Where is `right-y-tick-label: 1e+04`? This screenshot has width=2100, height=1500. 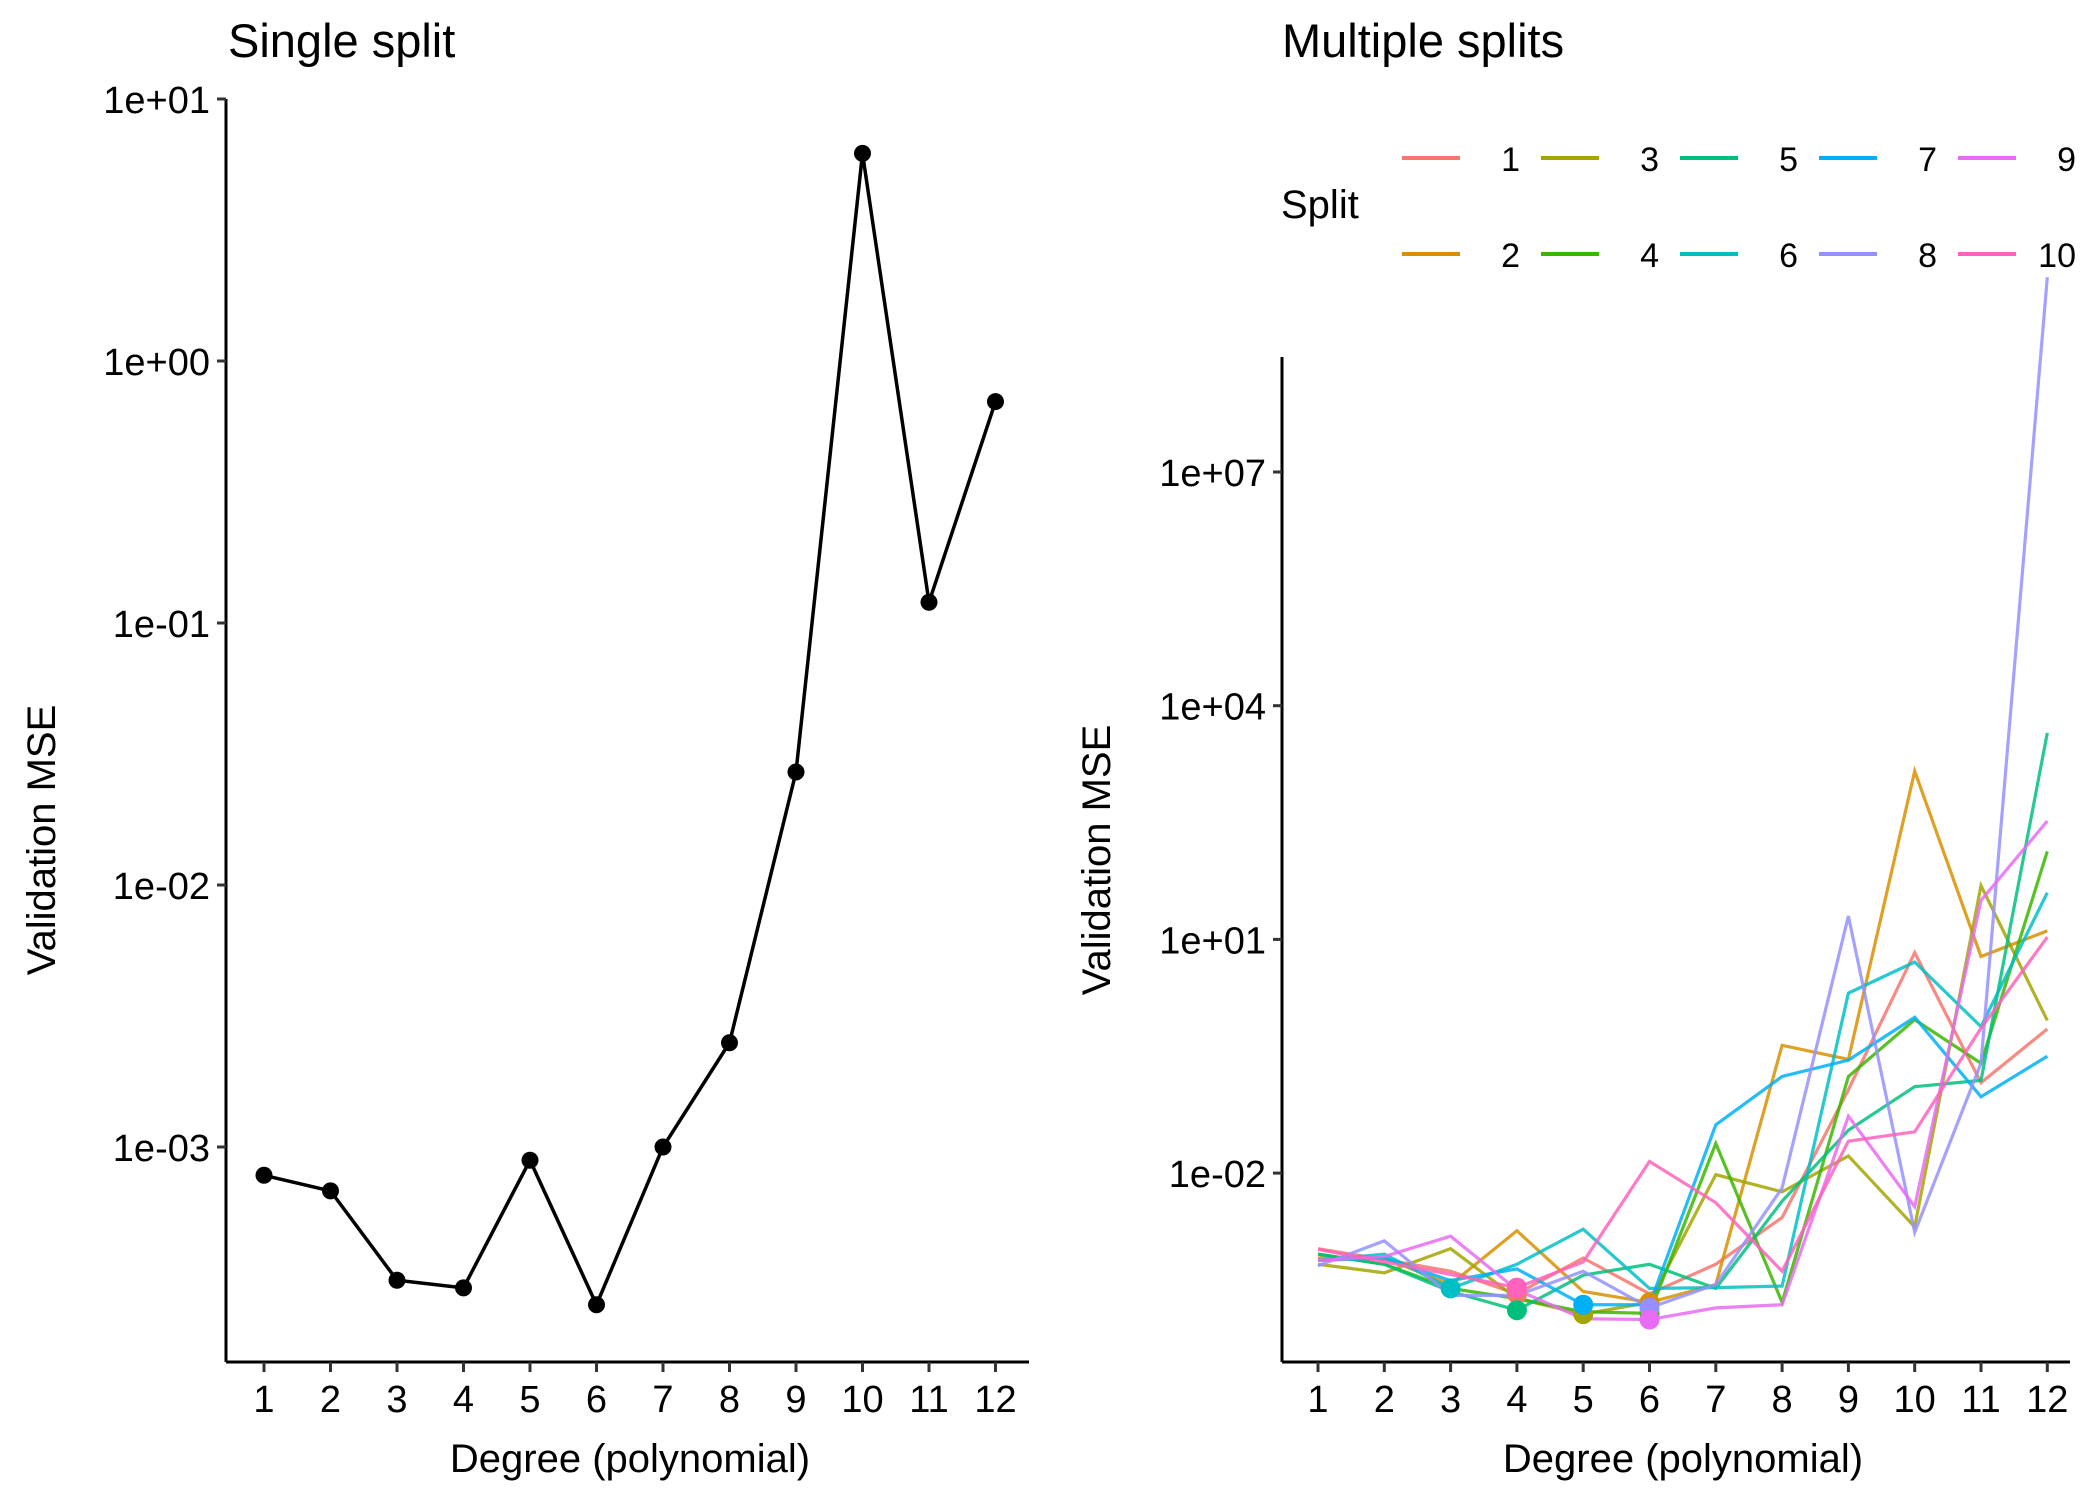
right-y-tick-label: 1e+04 is located at coordinates (1212, 708).